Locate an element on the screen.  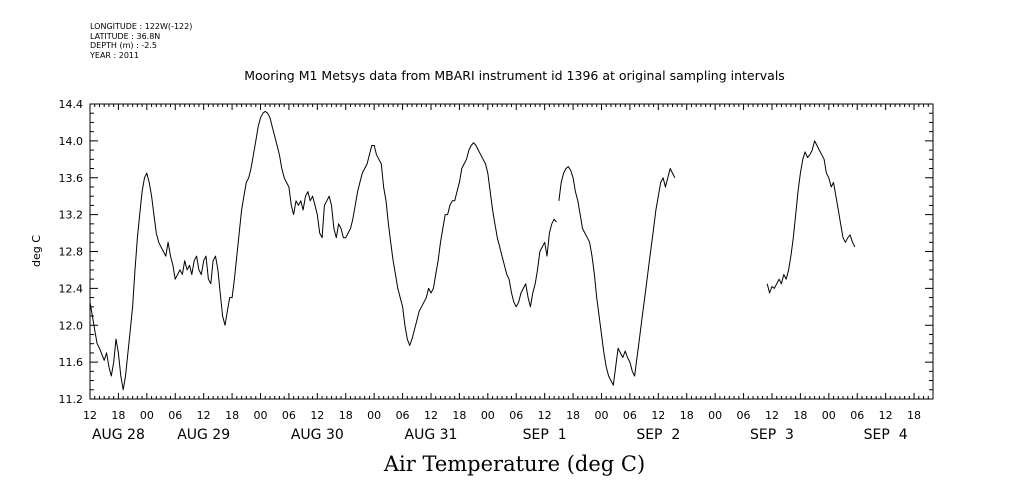
year-label: YEAR : 2011 is located at coordinates (115, 55).